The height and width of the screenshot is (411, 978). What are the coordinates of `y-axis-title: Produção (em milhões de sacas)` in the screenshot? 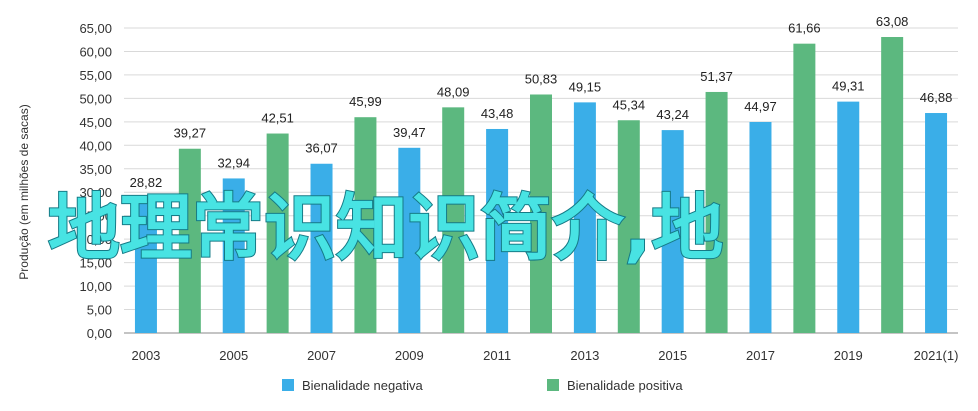 It's located at (24, 191).